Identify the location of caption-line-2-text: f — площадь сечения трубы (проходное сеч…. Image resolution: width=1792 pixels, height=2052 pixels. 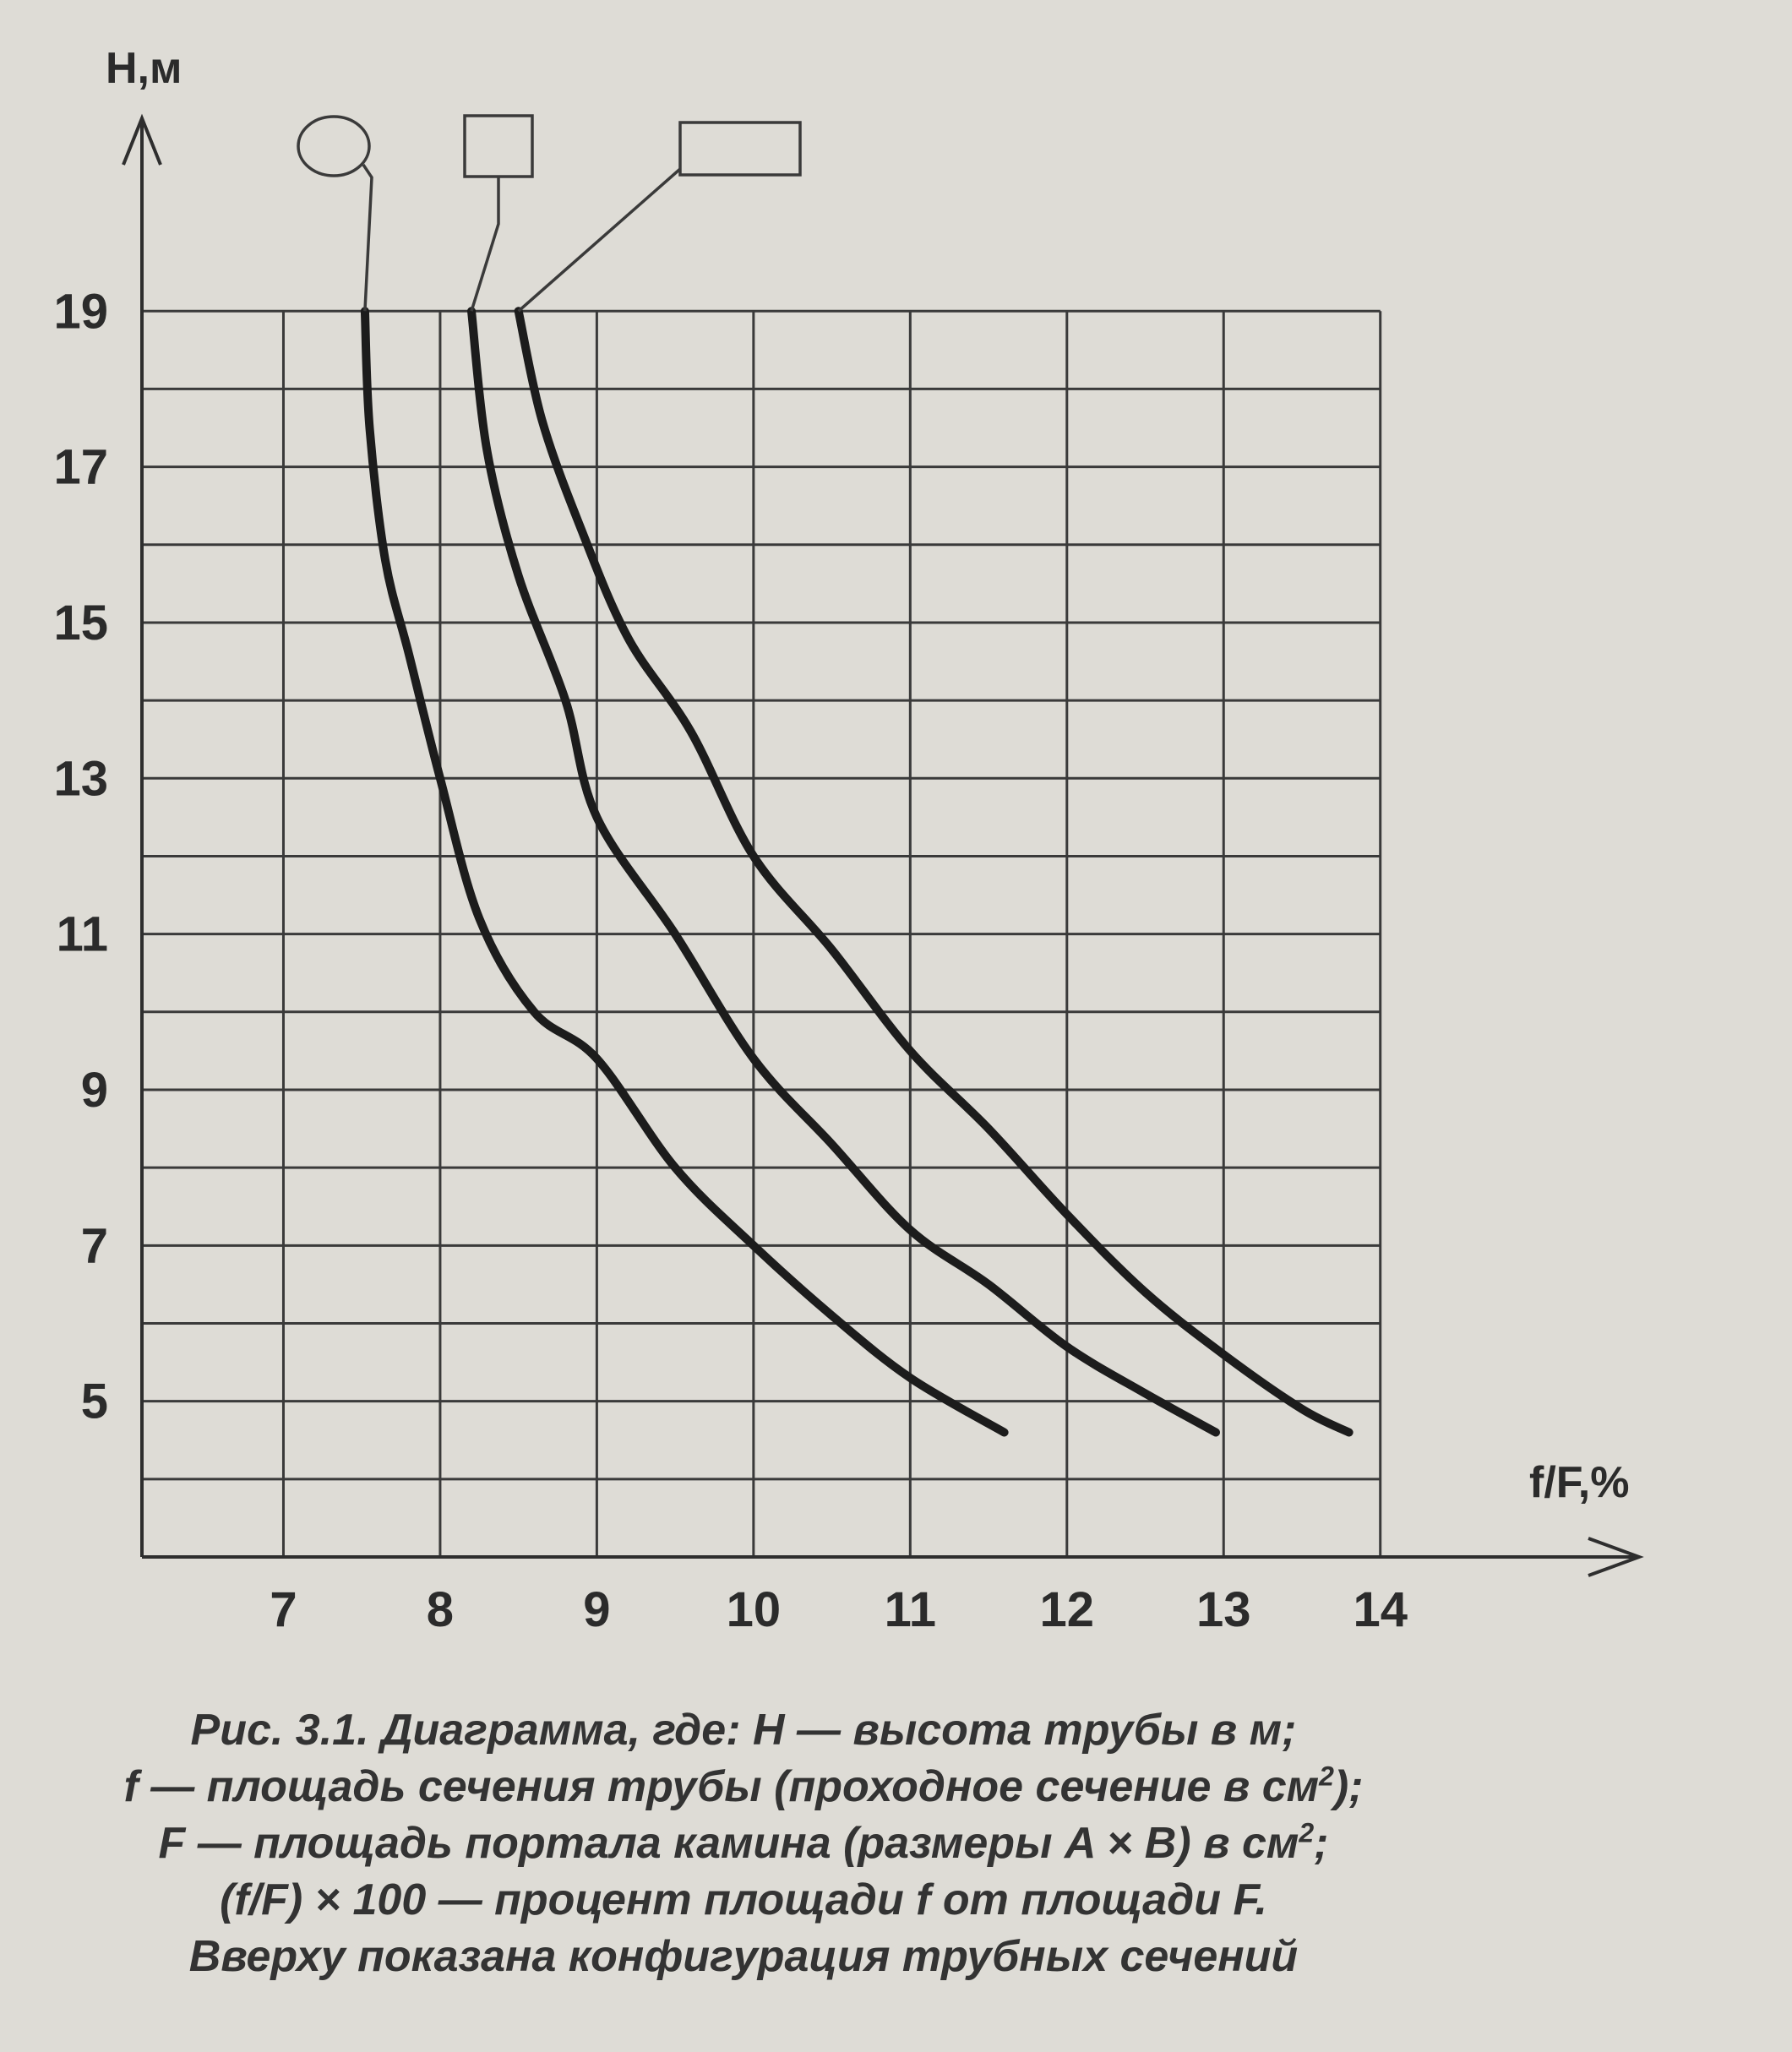
(721, 1786).